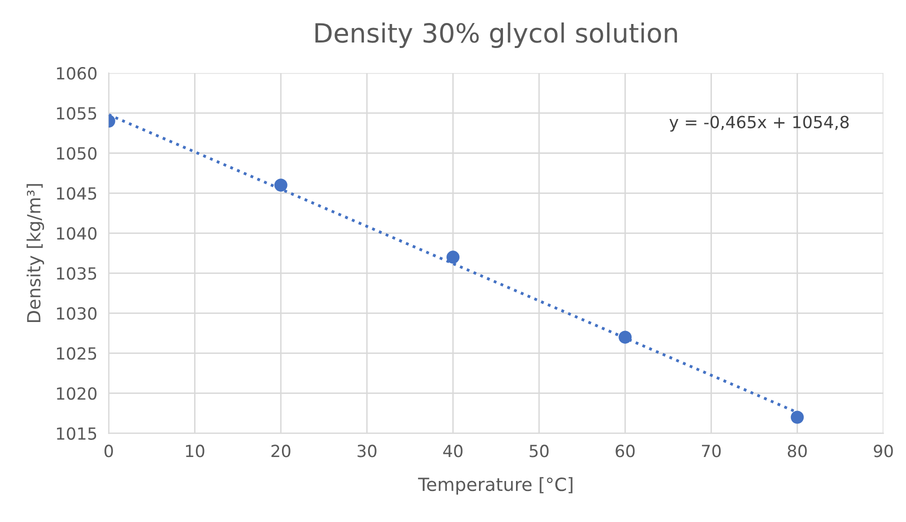 The image size is (906, 522). What do you see at coordinates (35, 253) in the screenshot?
I see `y-axis-title: Density [kg/m³]` at bounding box center [35, 253].